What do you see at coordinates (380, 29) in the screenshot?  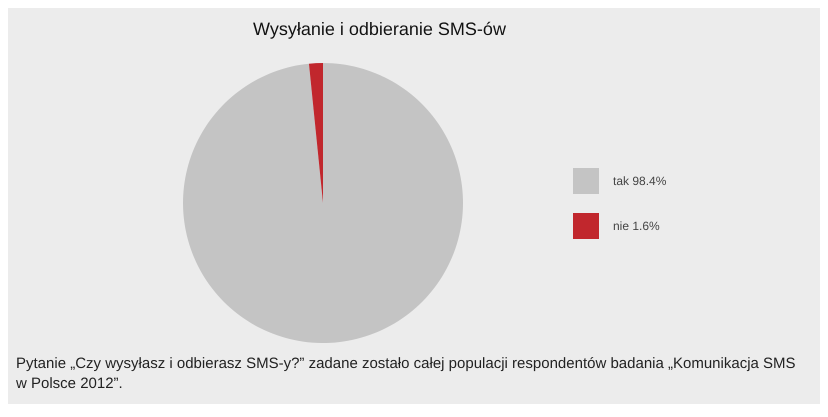 I see `chart-title: Wysyłanie i odbieranie SMS-ów` at bounding box center [380, 29].